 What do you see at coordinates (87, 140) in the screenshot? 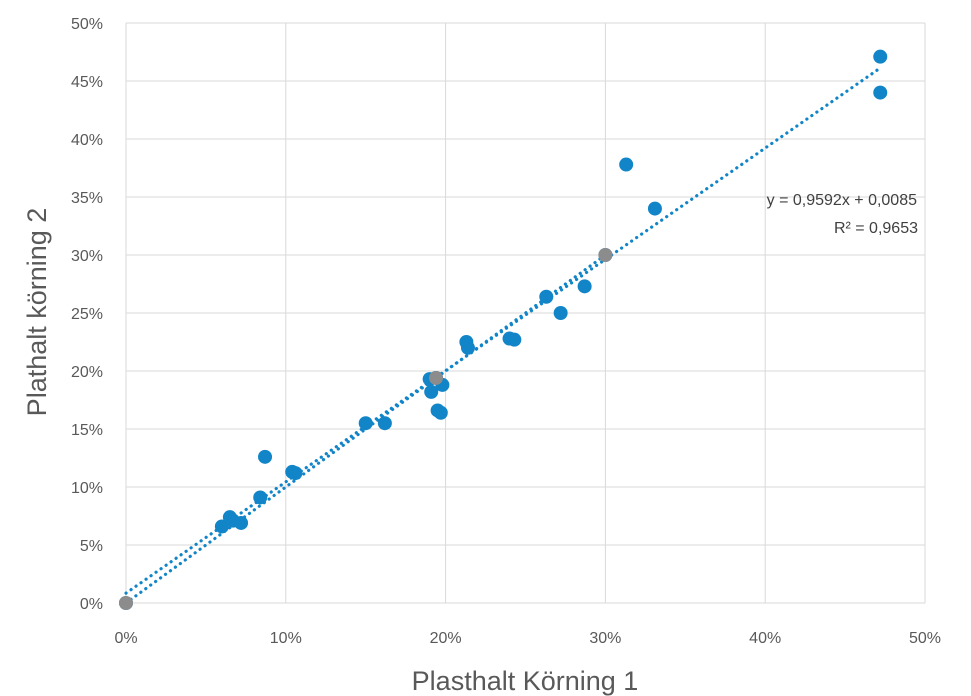
I see `y-tick-label: 40%` at bounding box center [87, 140].